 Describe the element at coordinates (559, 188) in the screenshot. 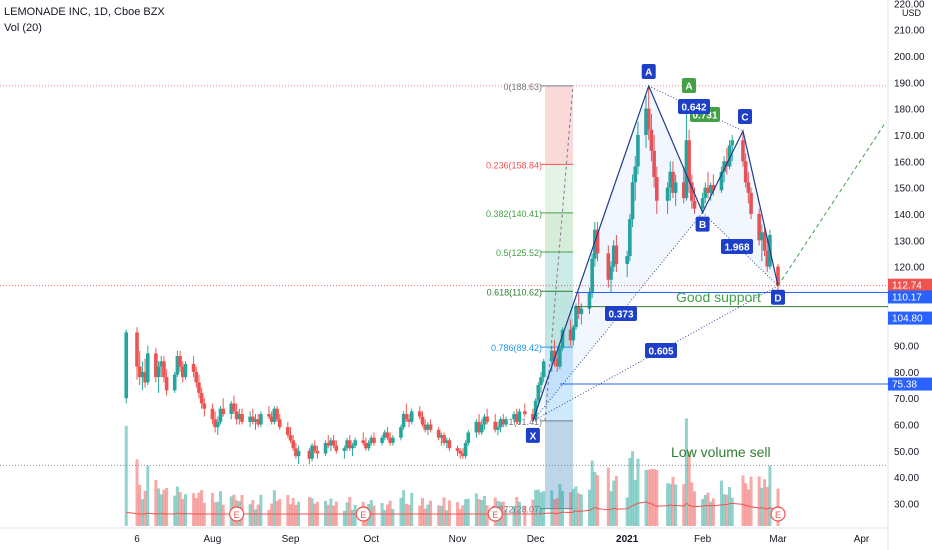

I see `fibonacci-zone` at that location.